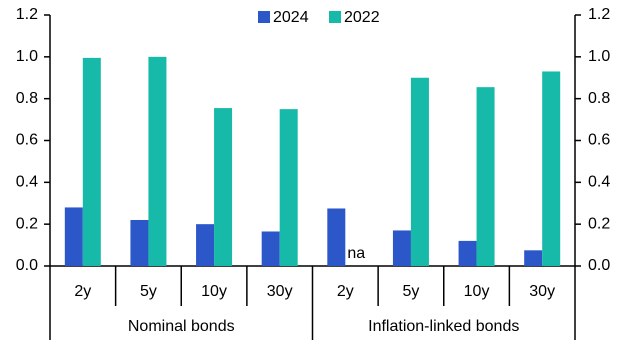 The image size is (630, 354). What do you see at coordinates (599, 14) in the screenshot?
I see `y2-tick-label: 1.2` at bounding box center [599, 14].